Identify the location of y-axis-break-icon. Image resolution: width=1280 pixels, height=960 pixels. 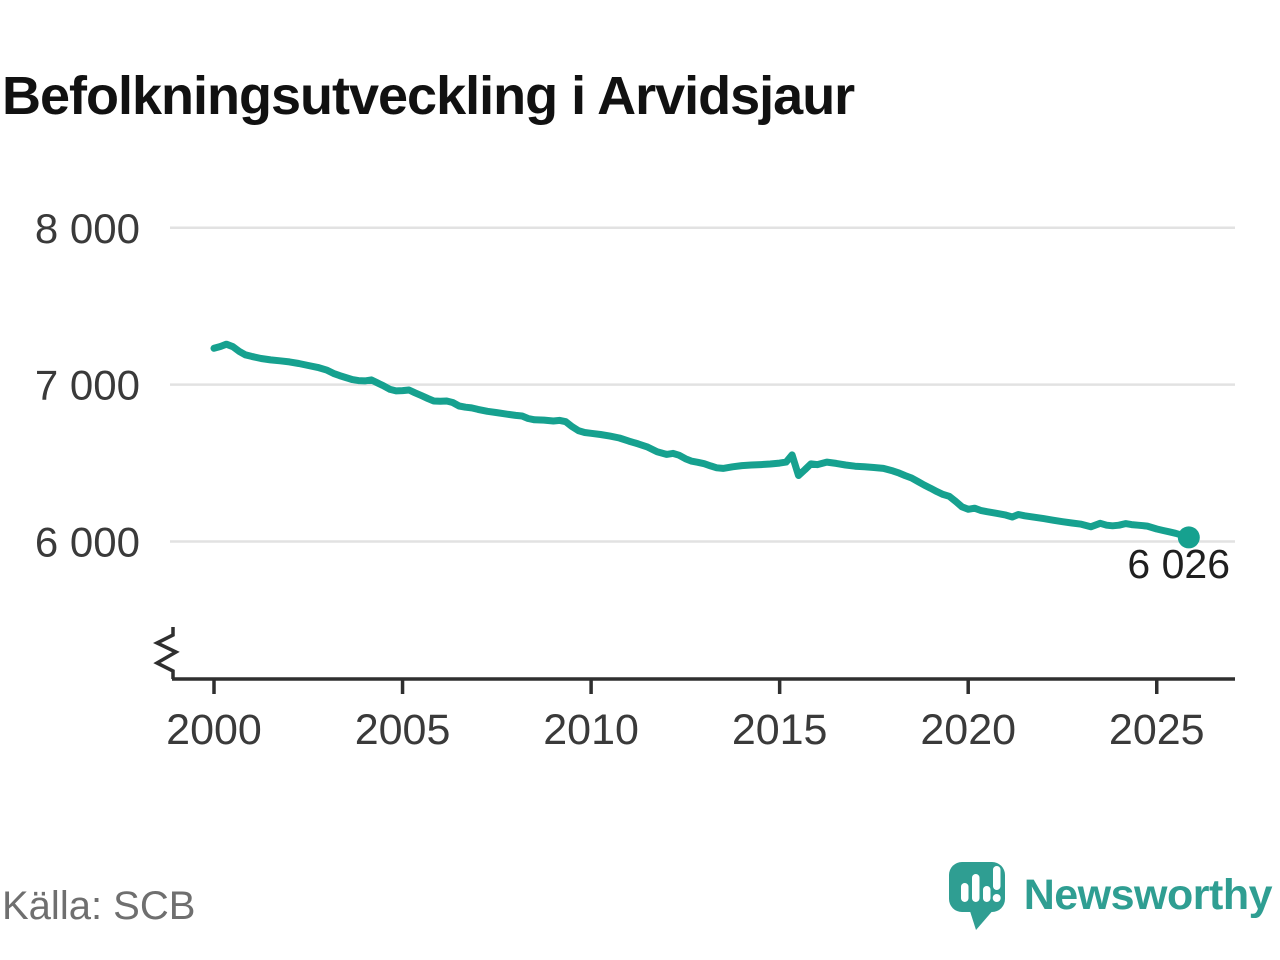
(166, 653).